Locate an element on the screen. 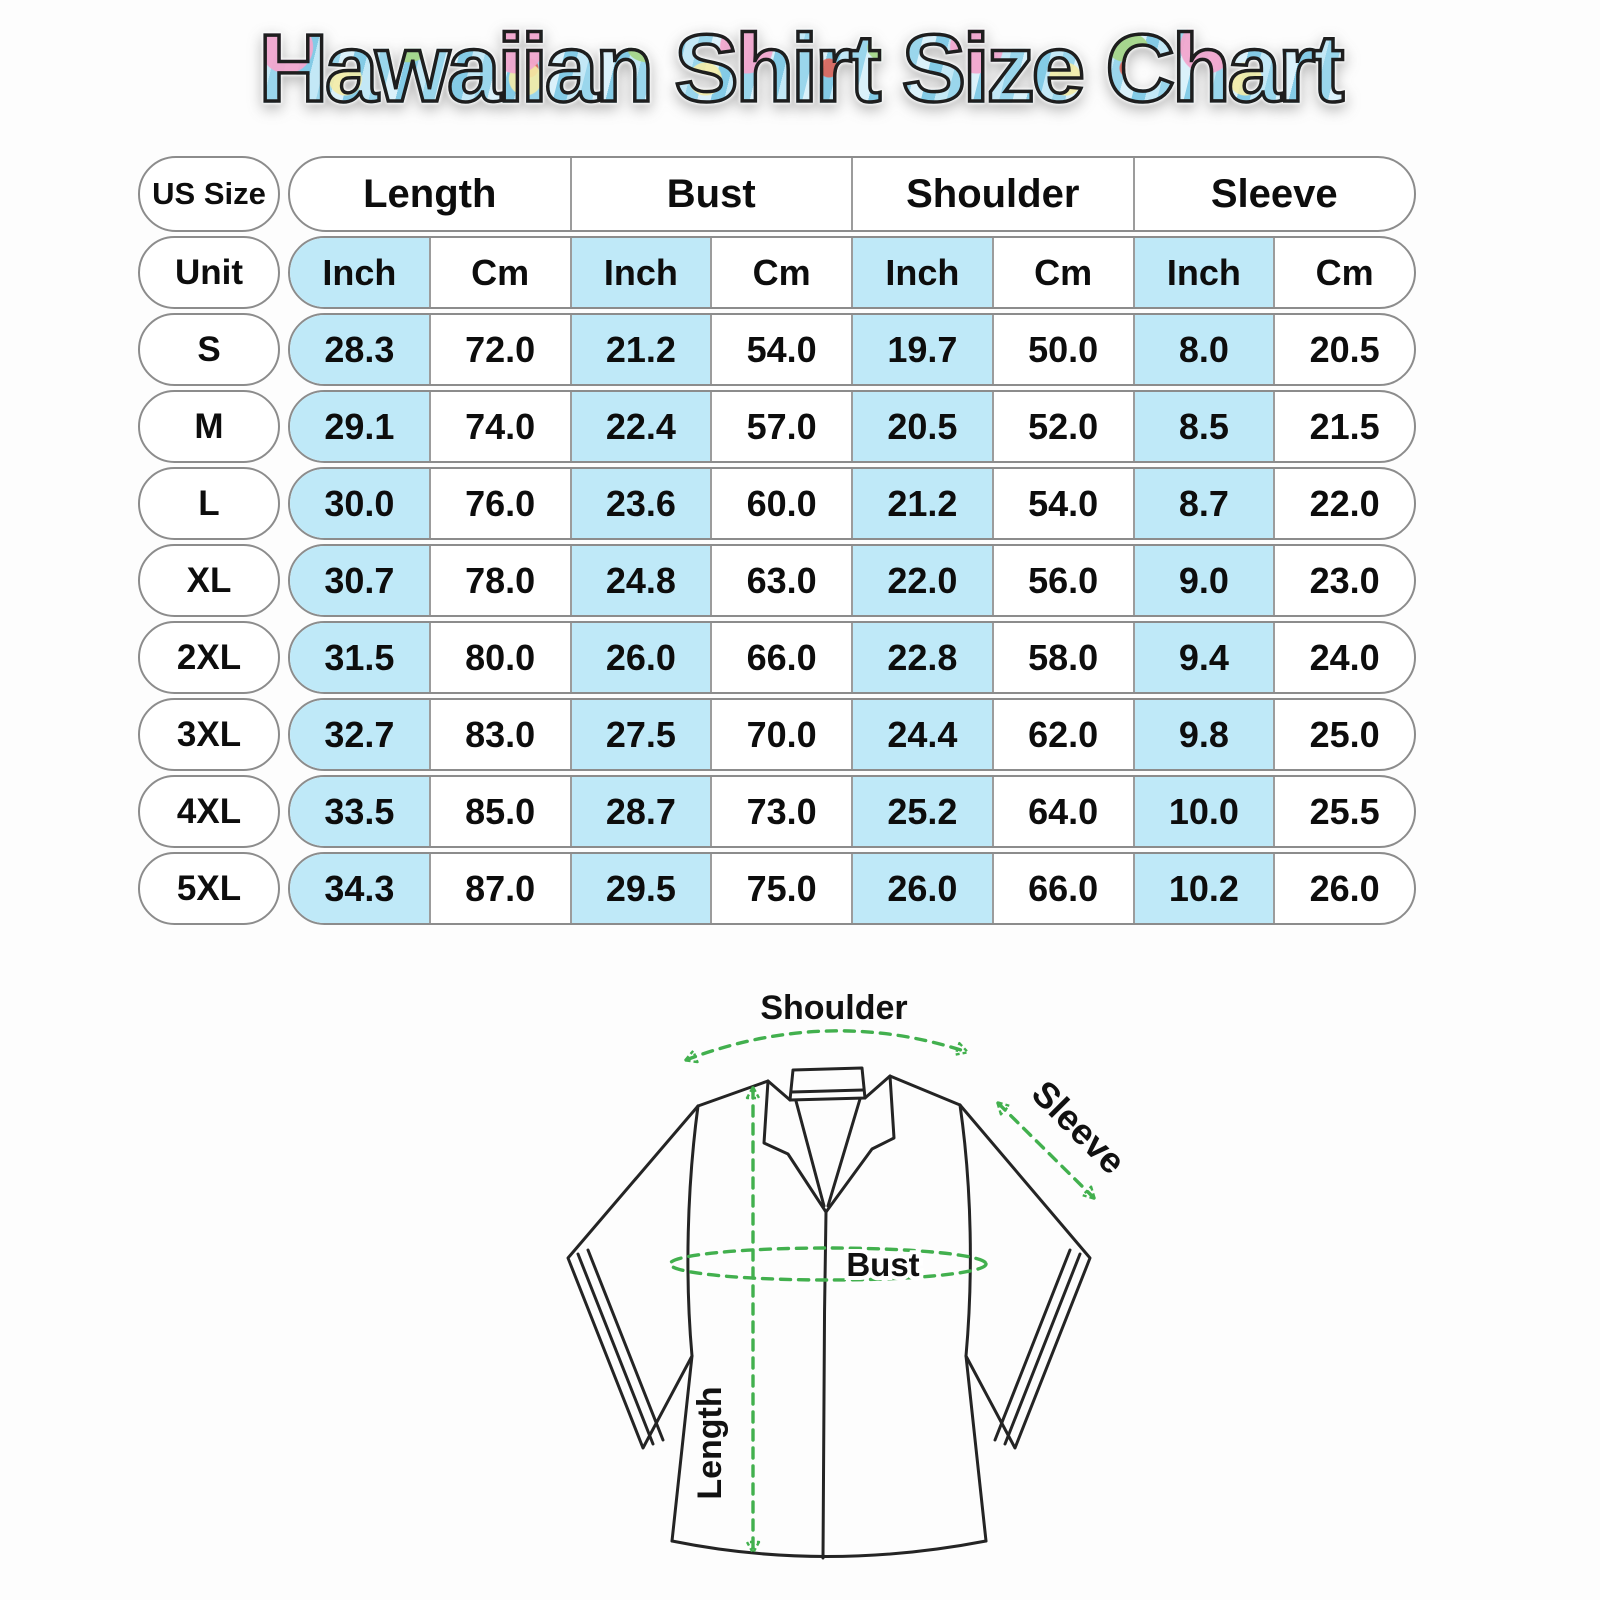 The image size is (1600, 1600). table-row-s: S 28.3 72.0 21.2 54.0 19.7 50.0 8.0 20.5 is located at coordinates (777, 349).